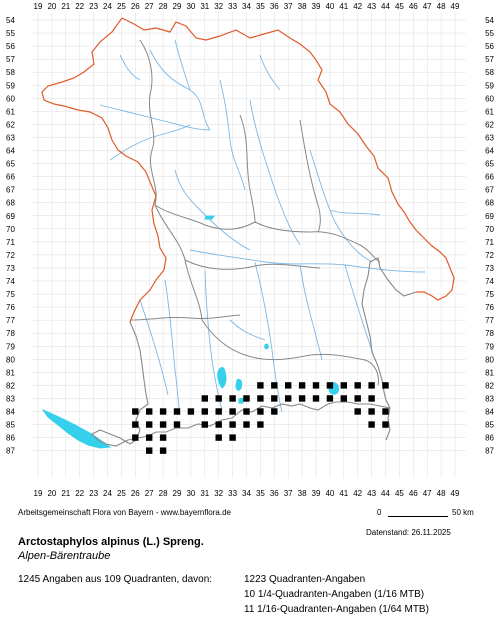  What do you see at coordinates (149, 6) in the screenshot?
I see `x-axis-label: 27` at bounding box center [149, 6].